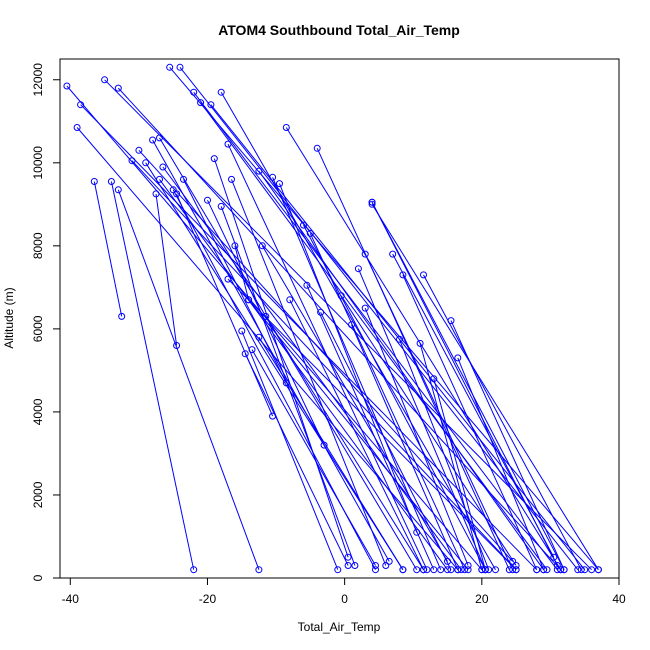 The height and width of the screenshot is (650, 650). What do you see at coordinates (619, 599) in the screenshot?
I see `x-tick-label: 40` at bounding box center [619, 599].